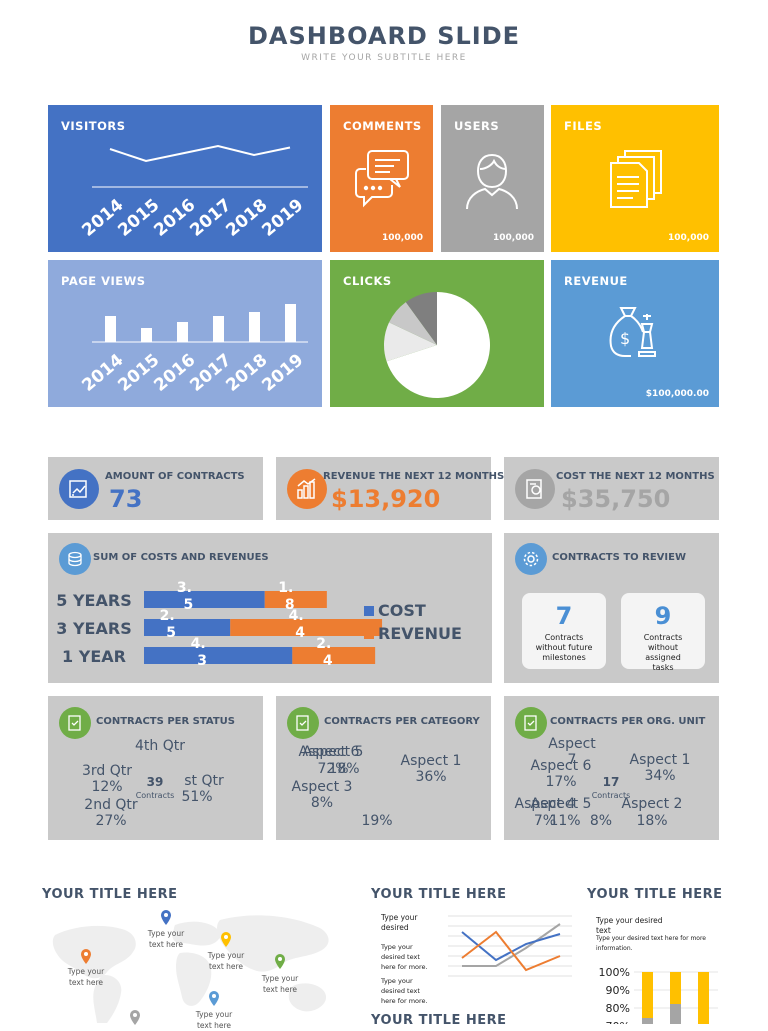 This screenshot has height=1031, width=768. Describe the element at coordinates (300, 633) in the screenshot. I see `bar-data-label: 4` at that location.